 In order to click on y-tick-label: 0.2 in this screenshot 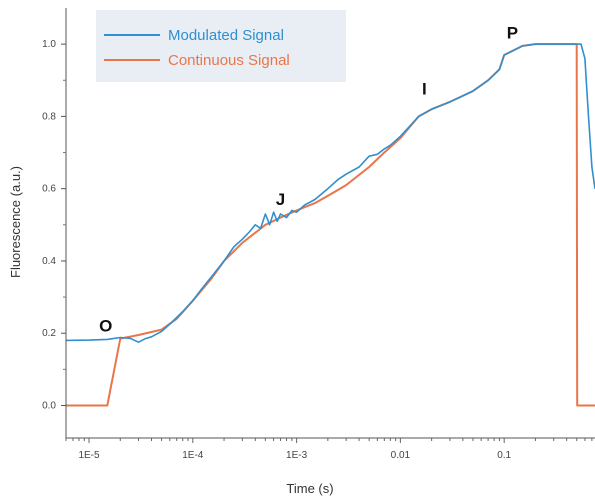, I will do `click(49, 333)`.